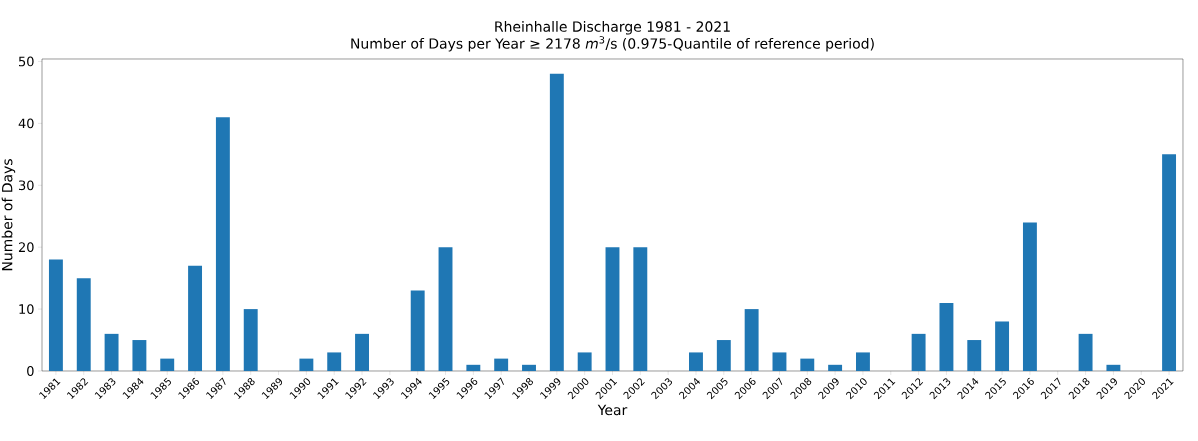 This screenshot has width=1198, height=441. What do you see at coordinates (26, 123) in the screenshot?
I see `y-tick-label: 40` at bounding box center [26, 123].